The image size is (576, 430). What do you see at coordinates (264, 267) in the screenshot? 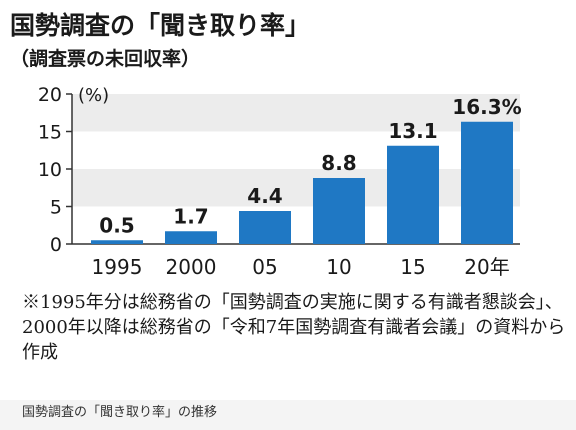
I see `x-tick-label: 05` at bounding box center [264, 267].